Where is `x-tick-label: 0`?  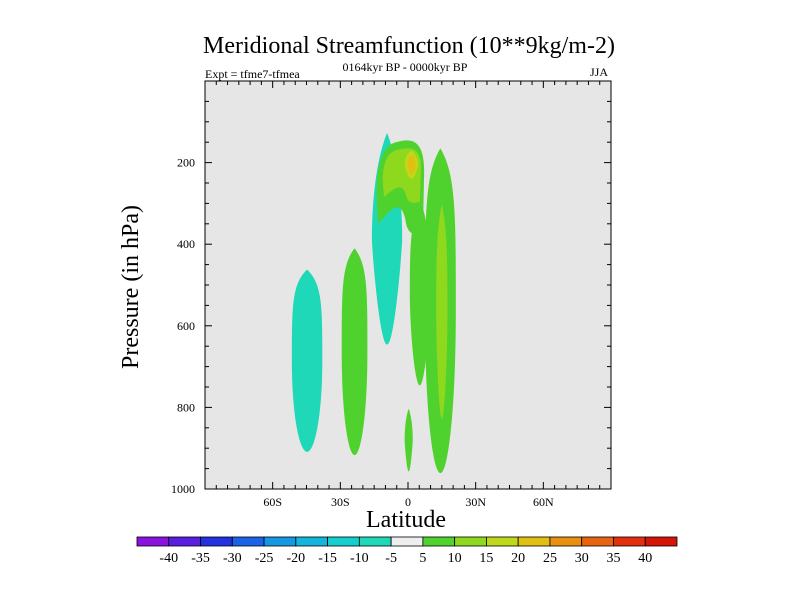
x-tick-label: 0 is located at coordinates (408, 502).